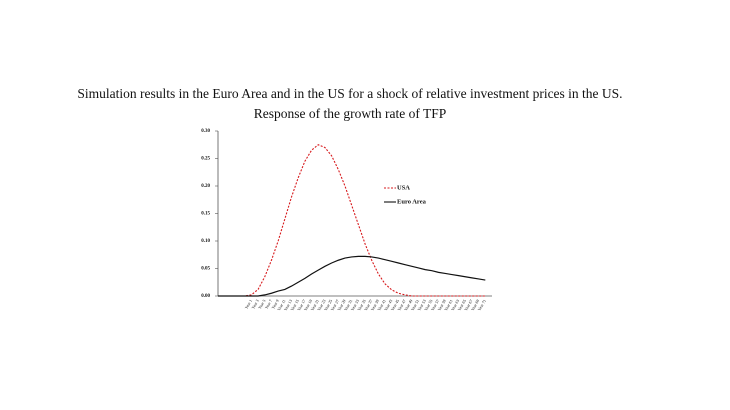 The image size is (730, 410). Describe the element at coordinates (294, 304) in the screenshot. I see `x-tick-label: Year 15` at that location.